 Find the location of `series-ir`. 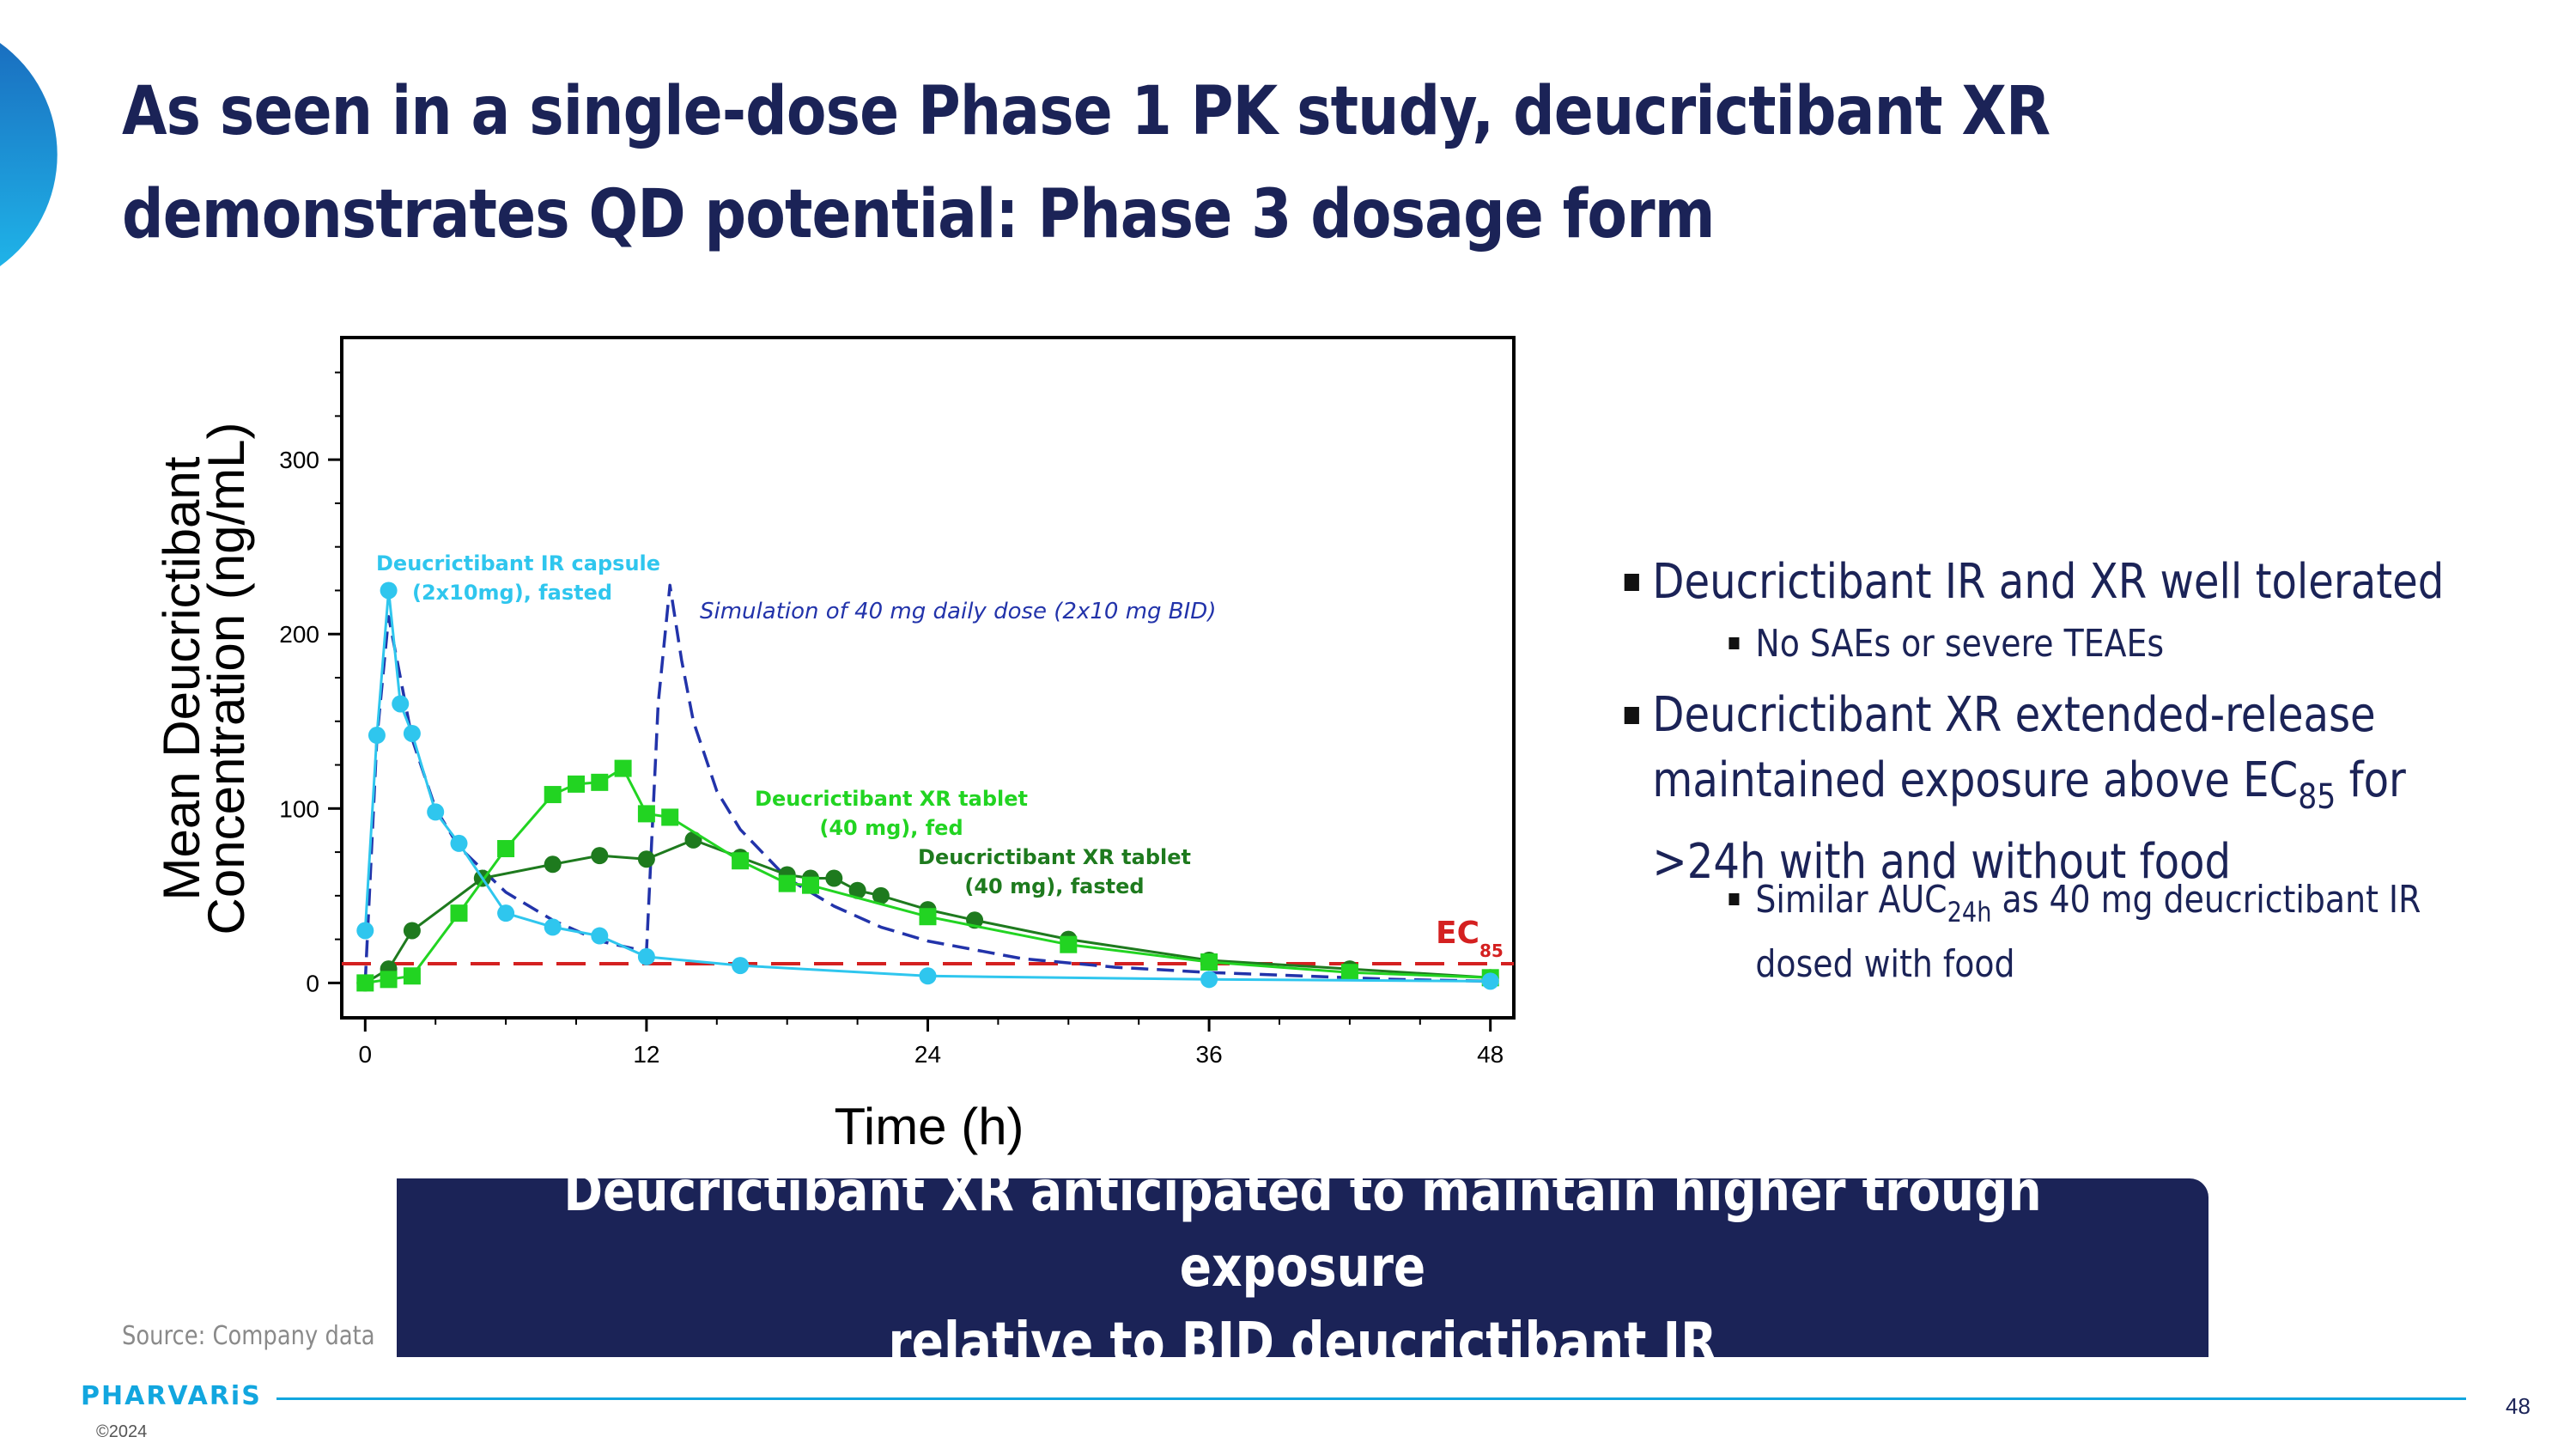

series-ir is located at coordinates (928, 785).